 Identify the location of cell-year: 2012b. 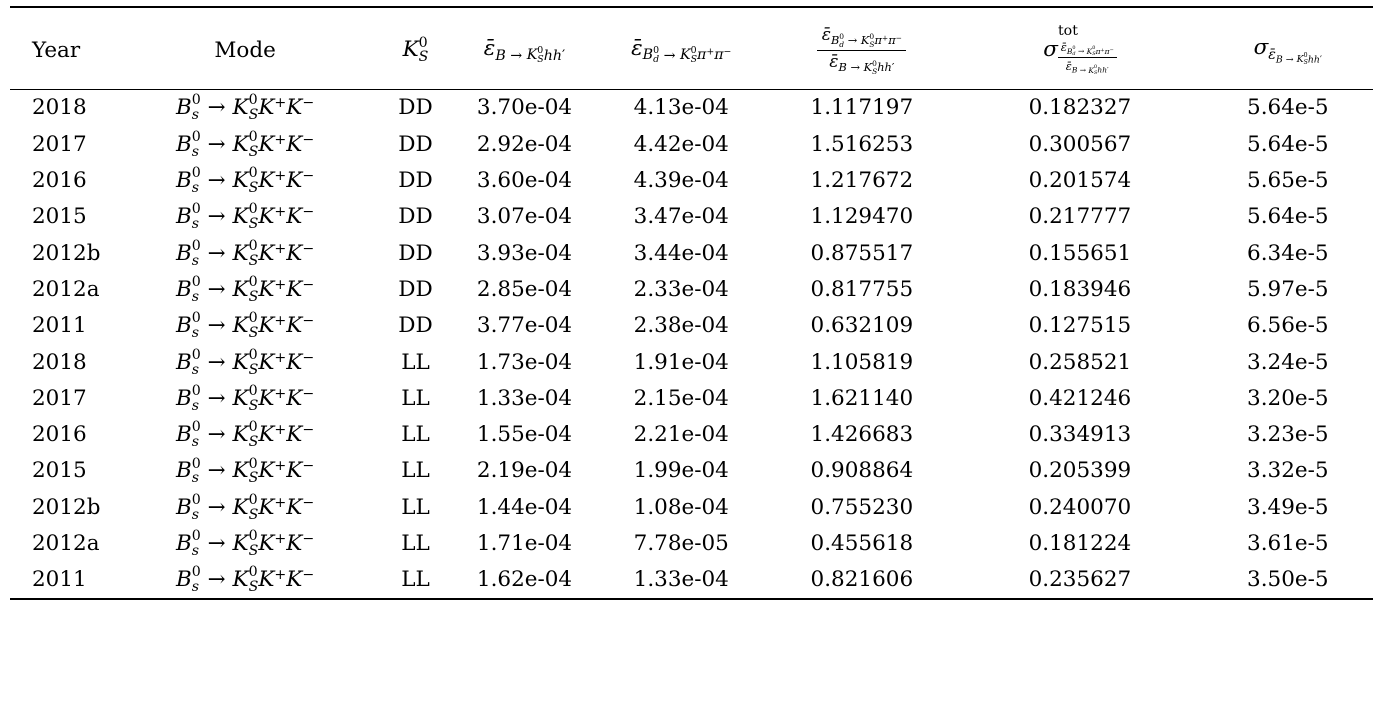
(66, 507).